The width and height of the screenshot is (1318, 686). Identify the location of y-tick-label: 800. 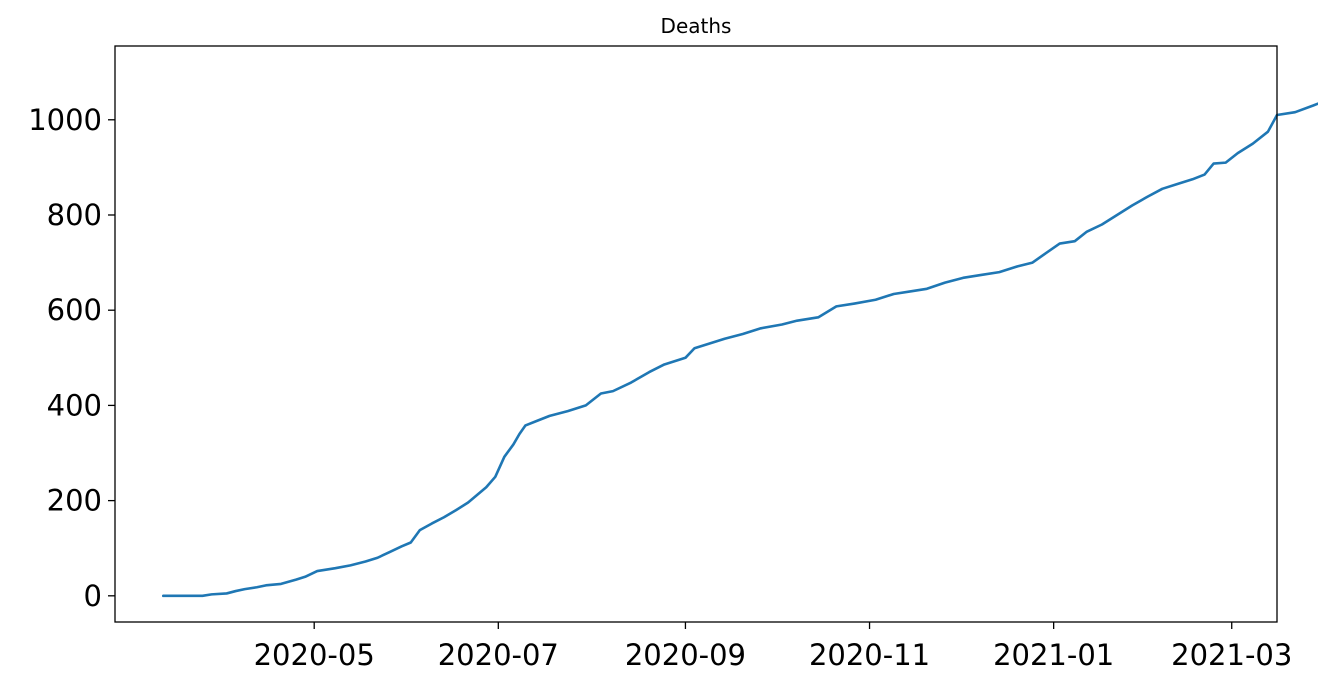
(74, 215).